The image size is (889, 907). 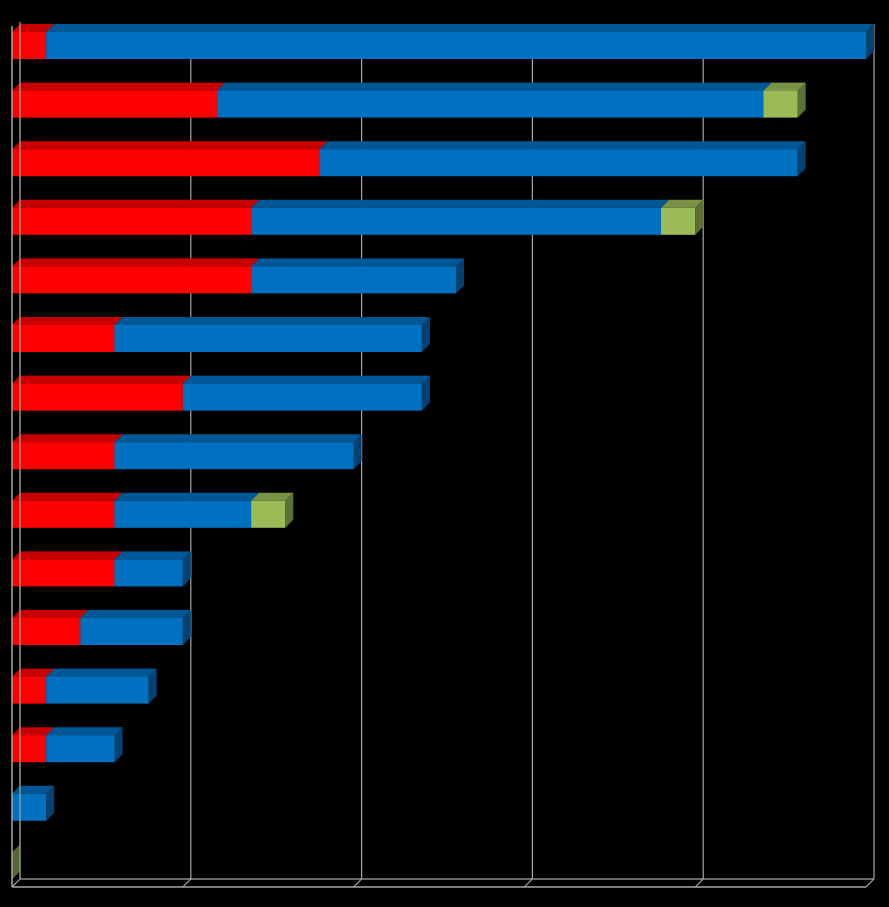 What do you see at coordinates (682, 203) in the screenshot?
I see `bar-top-r4-s3` at bounding box center [682, 203].